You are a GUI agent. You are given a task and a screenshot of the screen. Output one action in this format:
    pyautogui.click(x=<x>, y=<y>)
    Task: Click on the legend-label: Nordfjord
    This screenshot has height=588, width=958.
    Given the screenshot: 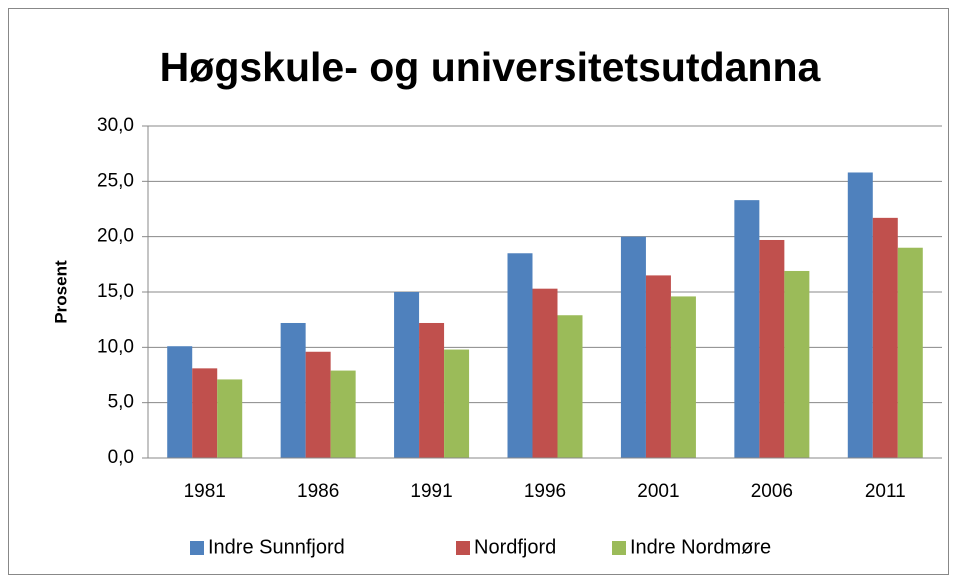 What is the action you would take?
    pyautogui.click(x=515, y=547)
    